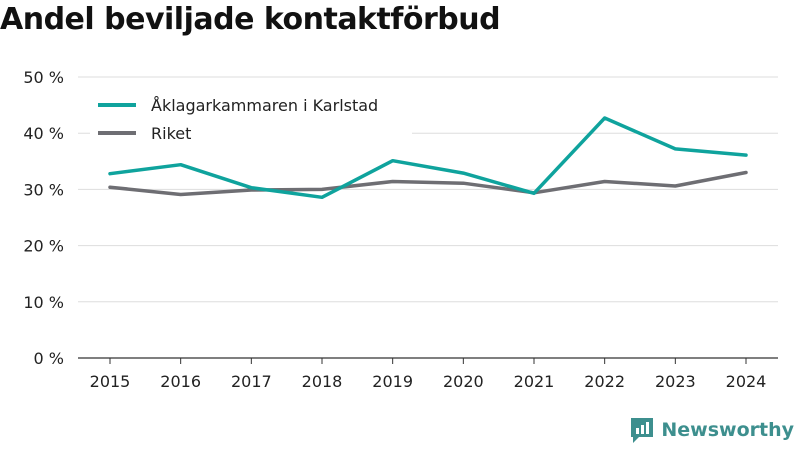  I want to click on x-tick-label: 2020, so click(463, 381).